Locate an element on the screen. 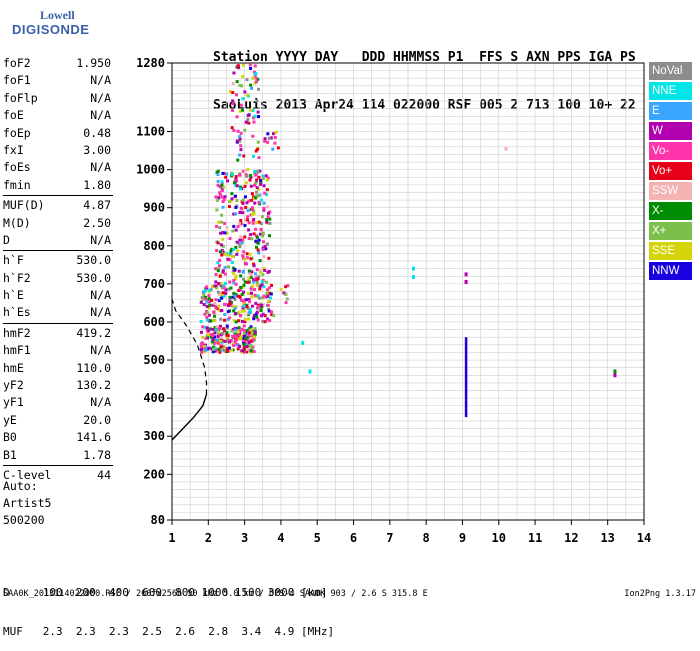 The image size is (700, 651). x-tick-label: 9 is located at coordinates (462, 538).